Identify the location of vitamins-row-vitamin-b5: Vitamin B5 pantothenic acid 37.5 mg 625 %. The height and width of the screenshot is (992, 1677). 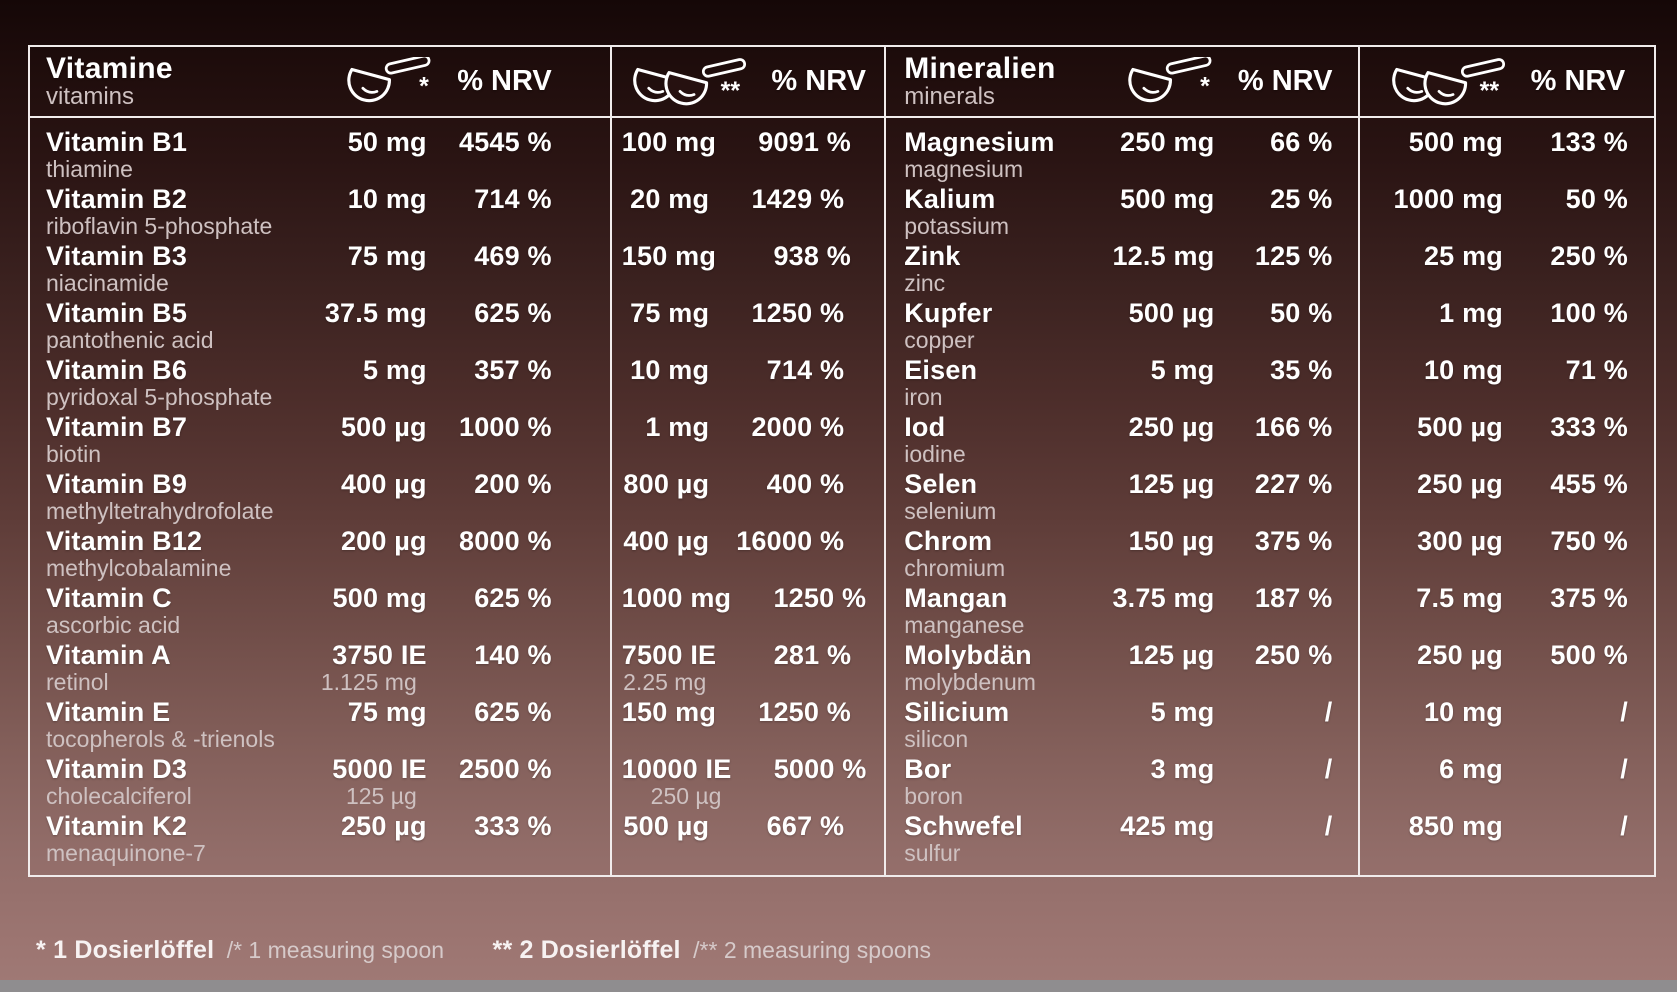
(320, 327).